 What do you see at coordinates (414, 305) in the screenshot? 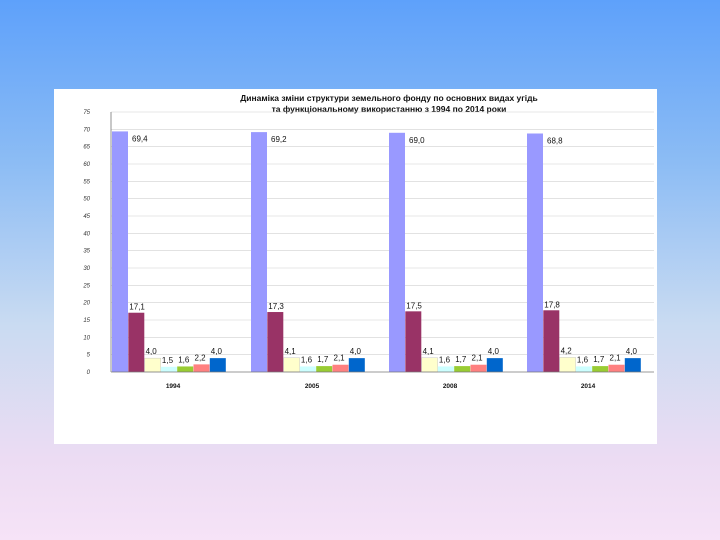
I see `data-label-series-2-2008: 17,5` at bounding box center [414, 305].